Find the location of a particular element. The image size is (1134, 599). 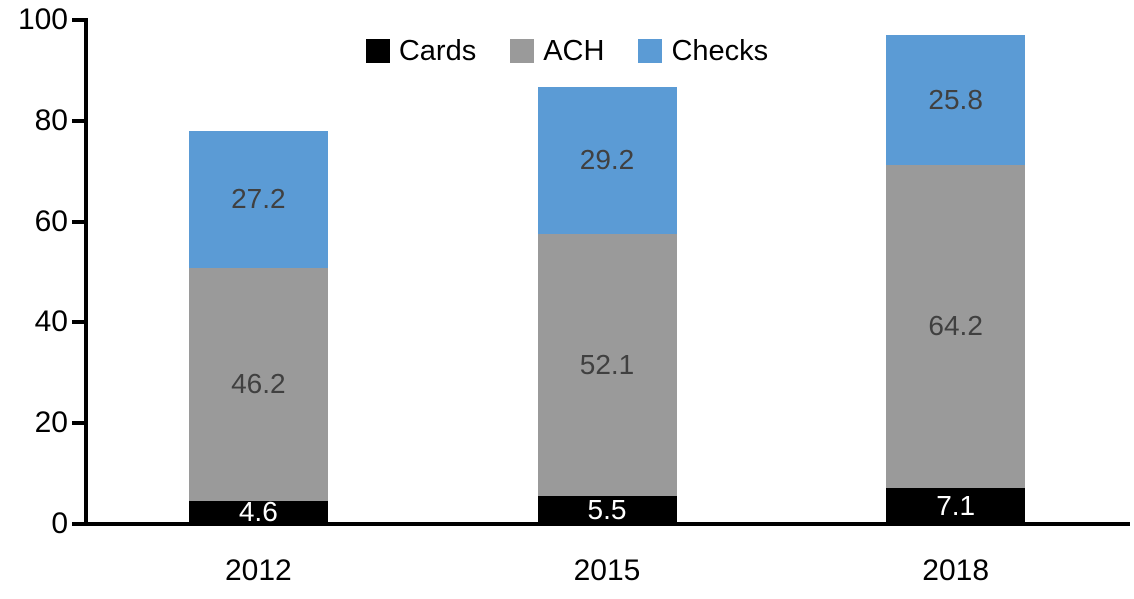

bar-segment-checks-2018 is located at coordinates (956, 99).